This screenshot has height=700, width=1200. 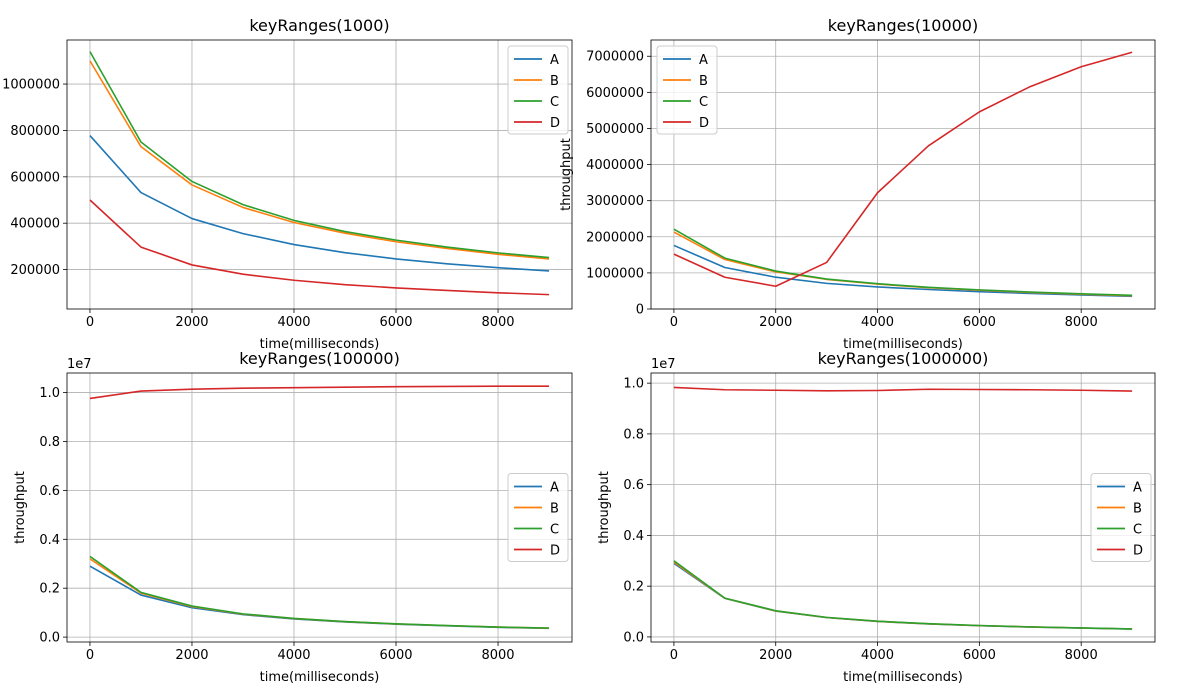 I want to click on chart-title: keyRanges(10000), so click(x=903, y=25).